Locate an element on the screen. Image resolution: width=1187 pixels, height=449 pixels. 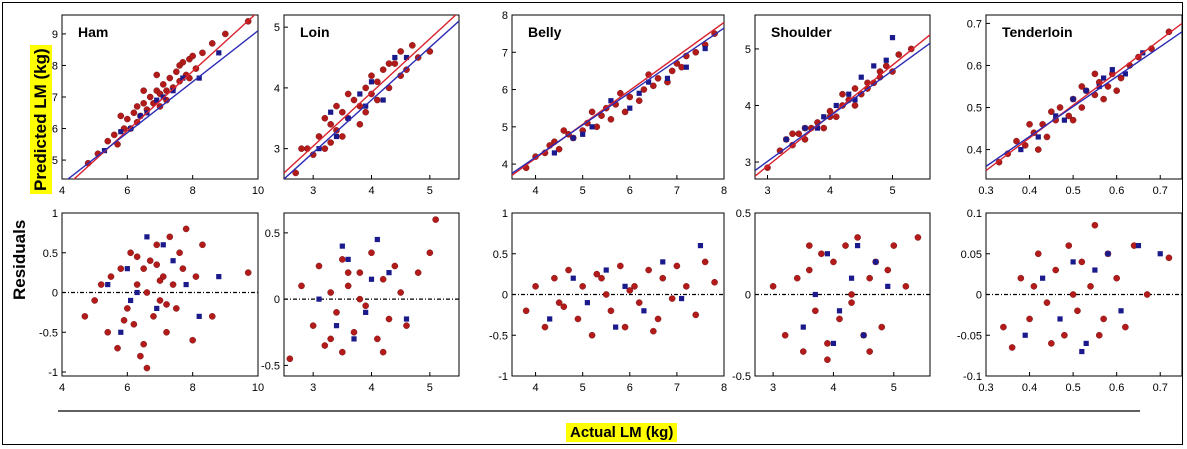
panel-9-x-tick-label: 5 is located at coordinates (894, 388).